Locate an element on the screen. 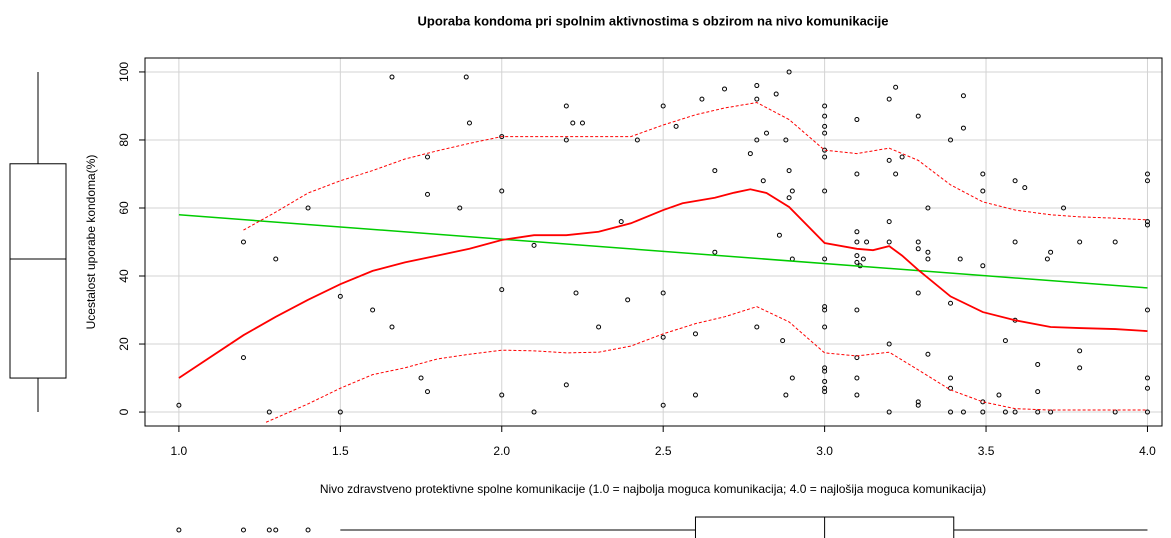  y-tick-label: 100 is located at coordinates (124, 72).